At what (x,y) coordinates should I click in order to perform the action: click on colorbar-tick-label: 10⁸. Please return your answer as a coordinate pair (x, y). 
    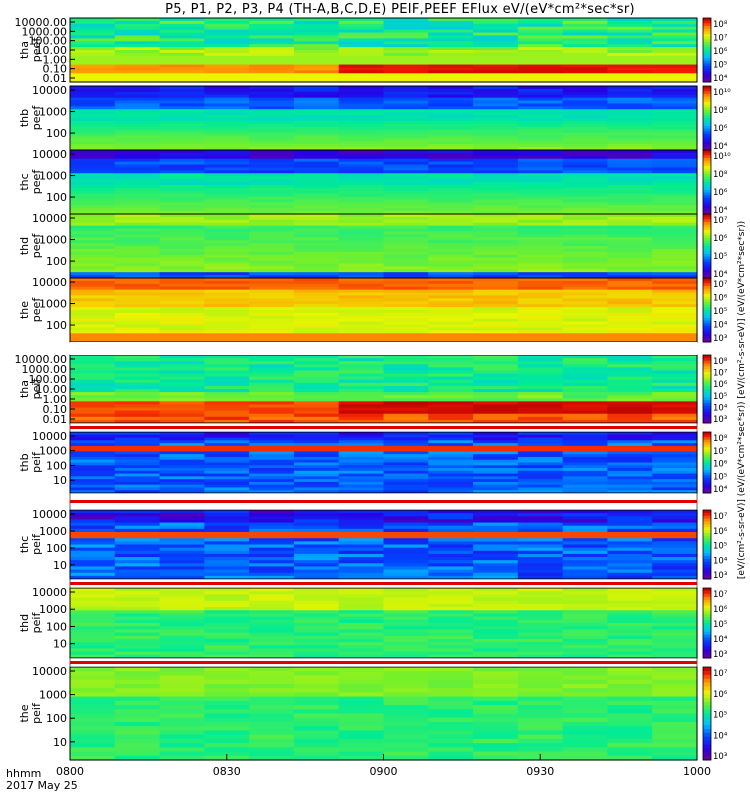
    Looking at the image, I should click on (720, 439).